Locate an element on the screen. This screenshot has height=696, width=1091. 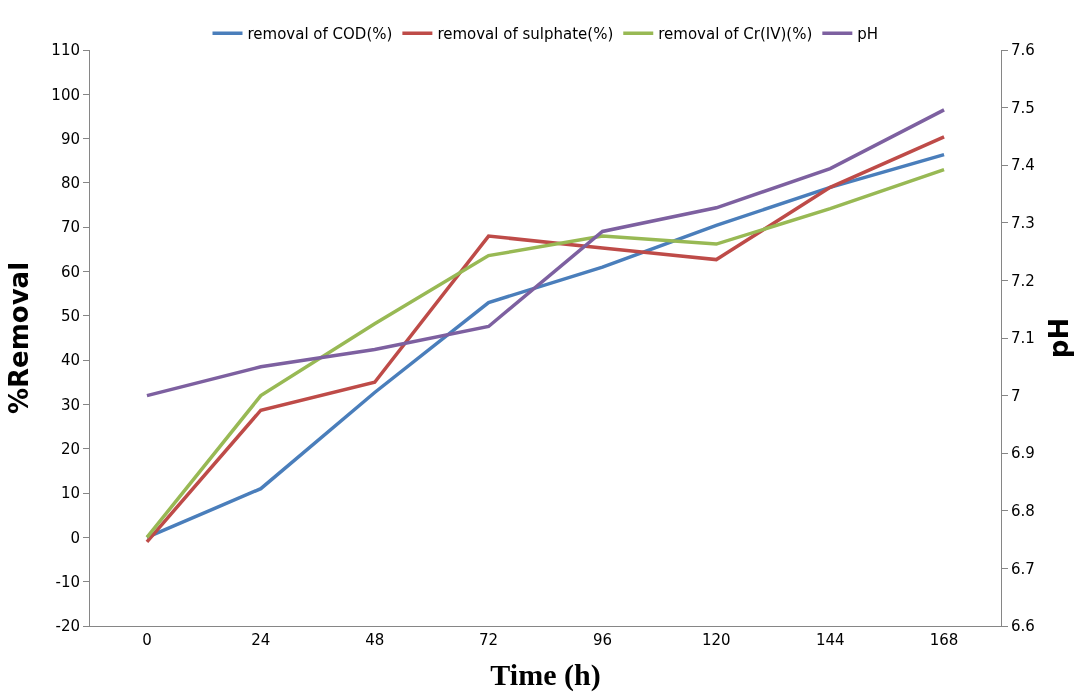
x-tick-label: 0 is located at coordinates (147, 640).